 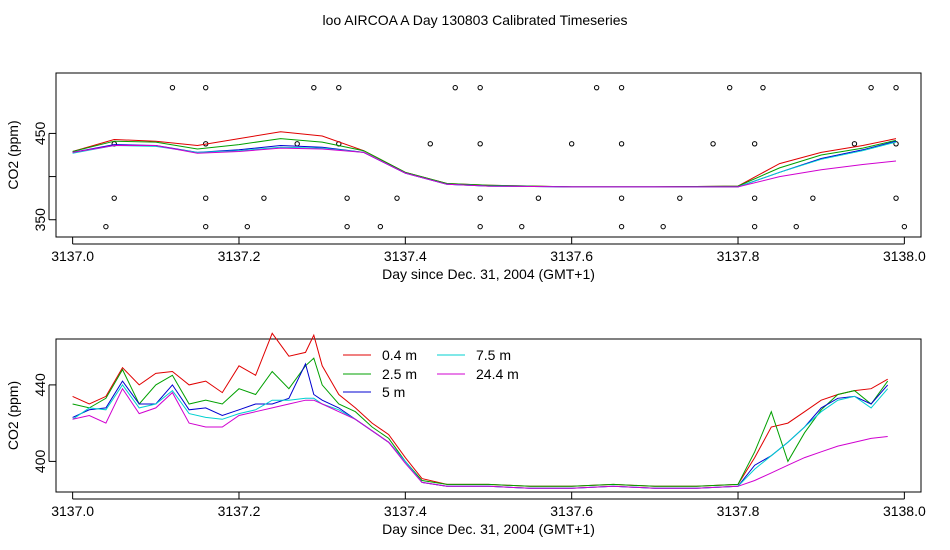 What do you see at coordinates (399, 374) in the screenshot?
I see `legend-label: 2.5 m` at bounding box center [399, 374].